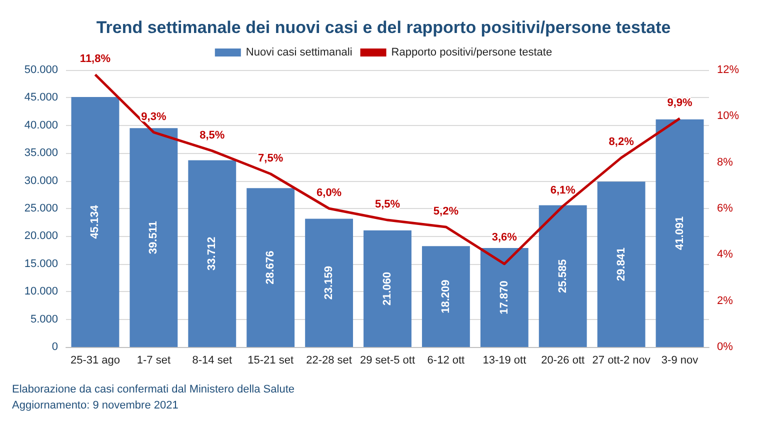 Image resolution: width=767 pixels, height=425 pixels. What do you see at coordinates (41, 208) in the screenshot?
I see `y-tick-label: 25.000` at bounding box center [41, 208].